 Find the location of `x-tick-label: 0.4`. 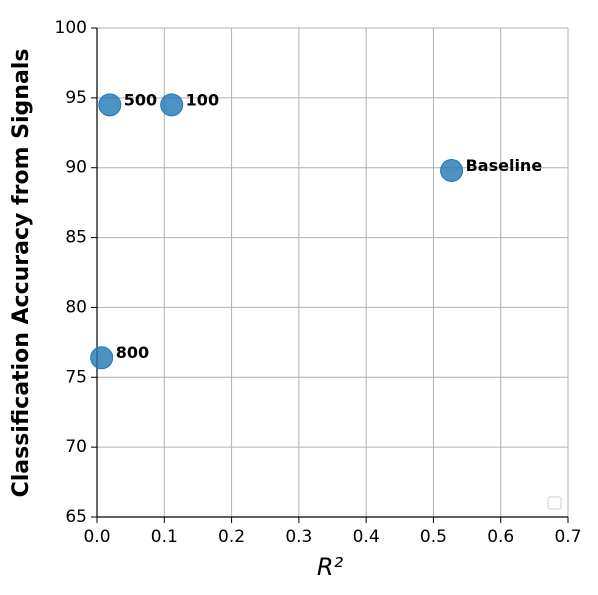

x-tick-label: 0.4 is located at coordinates (366, 537).